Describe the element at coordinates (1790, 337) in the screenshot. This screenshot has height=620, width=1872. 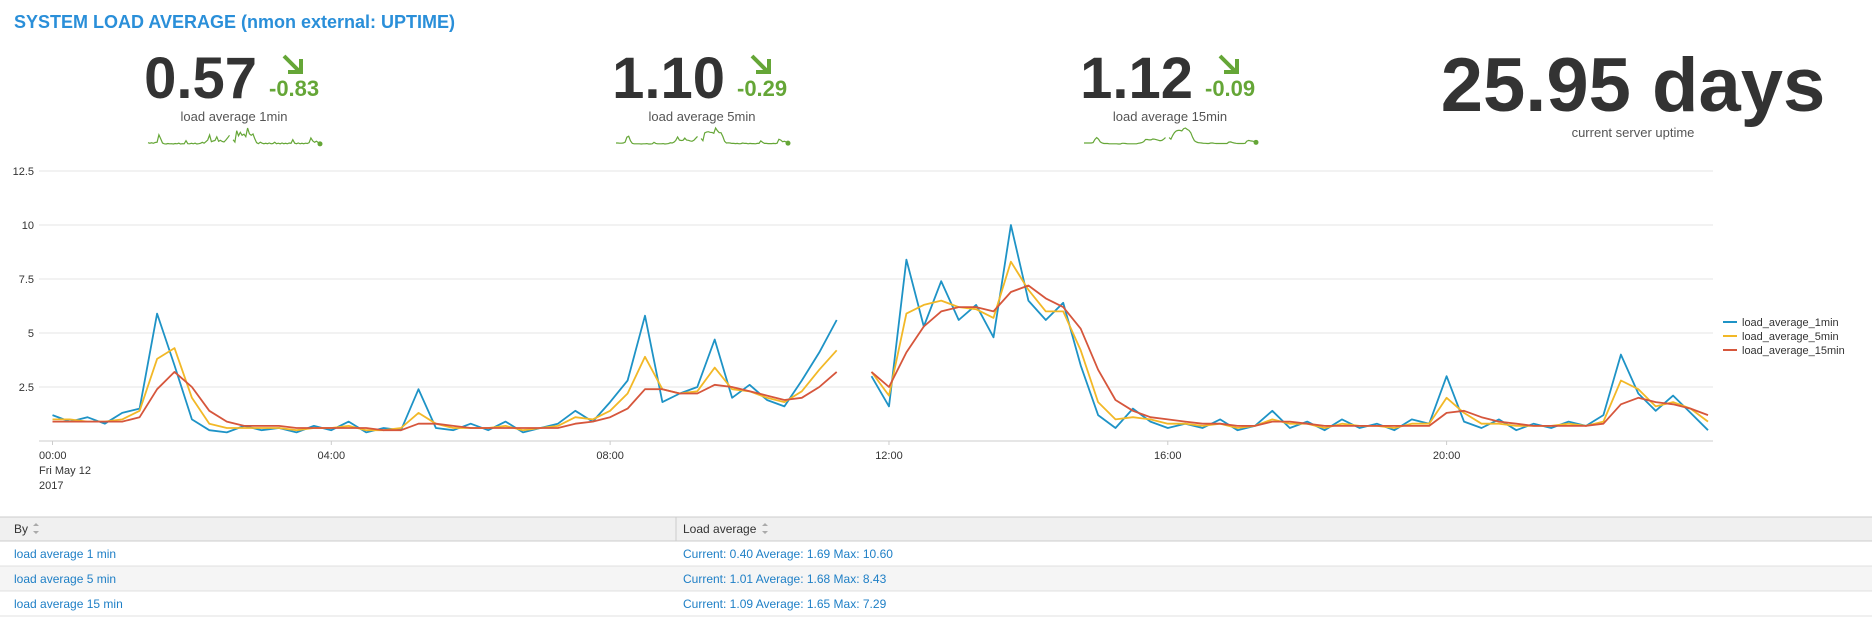
I see `legend-label: load_average_5min` at that location.